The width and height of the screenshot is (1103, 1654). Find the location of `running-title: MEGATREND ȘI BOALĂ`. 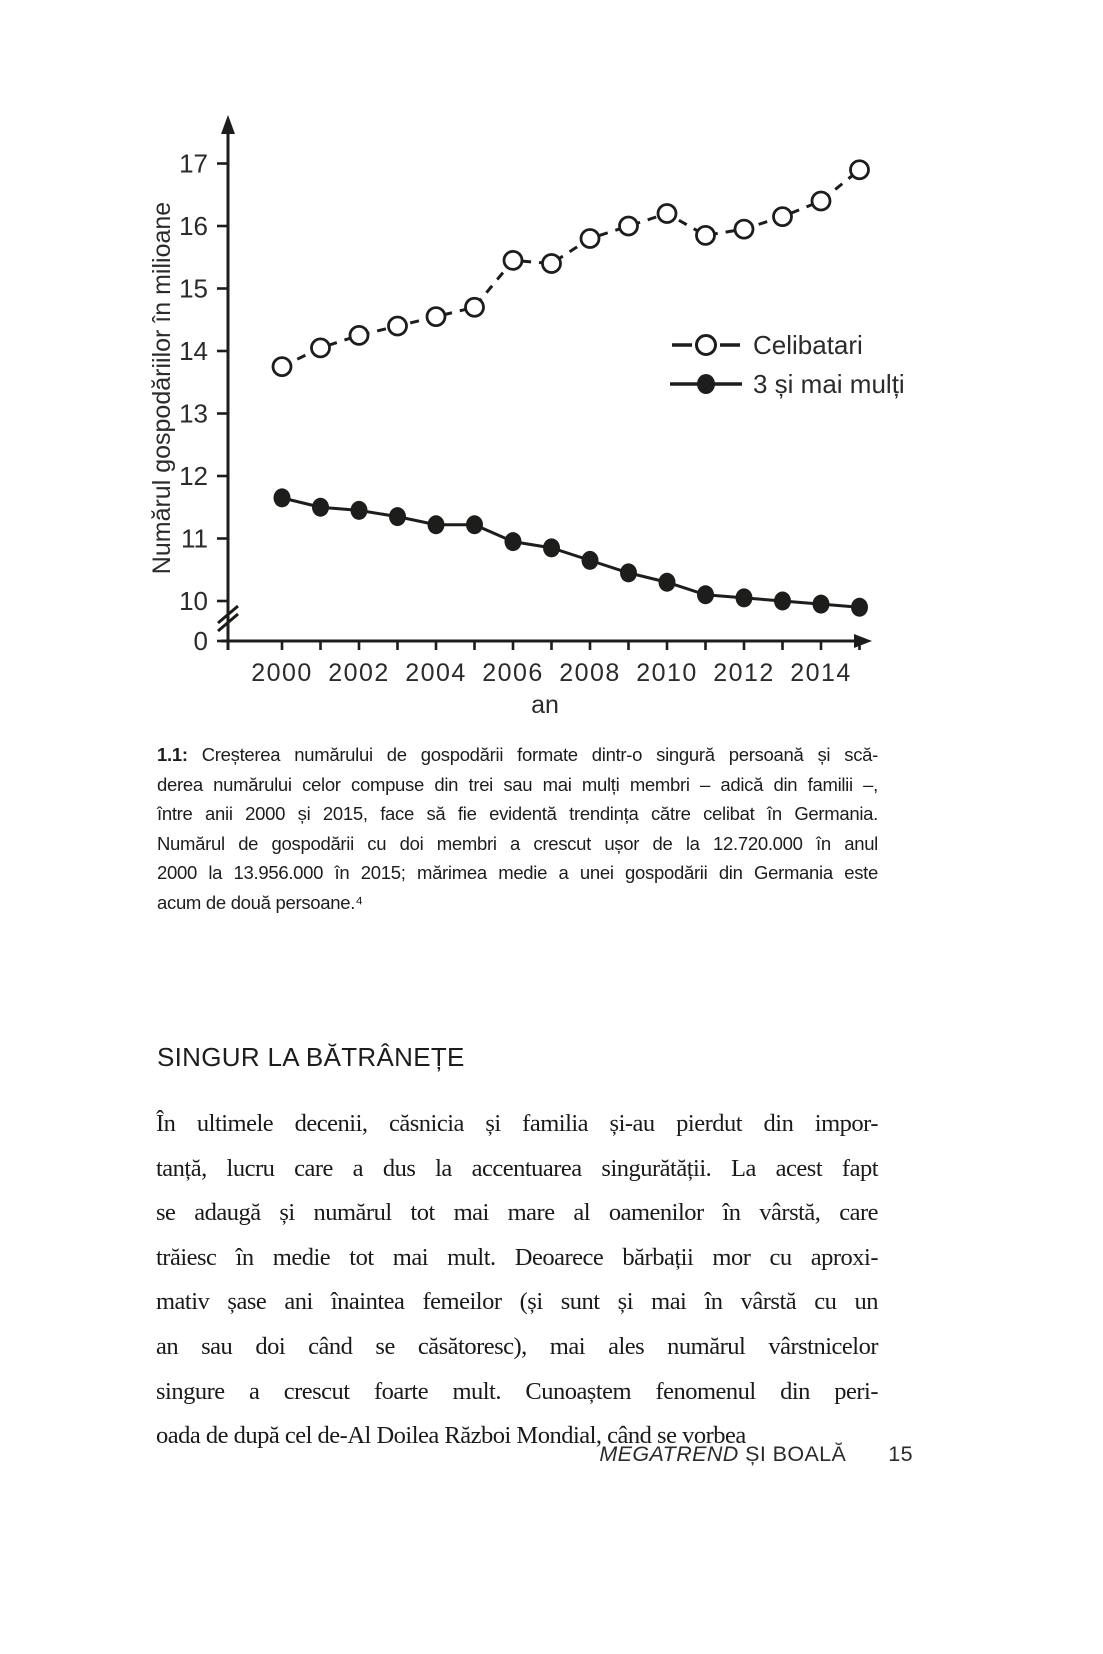

running-title: MEGATREND ȘI BOALĂ is located at coordinates (722, 1454).